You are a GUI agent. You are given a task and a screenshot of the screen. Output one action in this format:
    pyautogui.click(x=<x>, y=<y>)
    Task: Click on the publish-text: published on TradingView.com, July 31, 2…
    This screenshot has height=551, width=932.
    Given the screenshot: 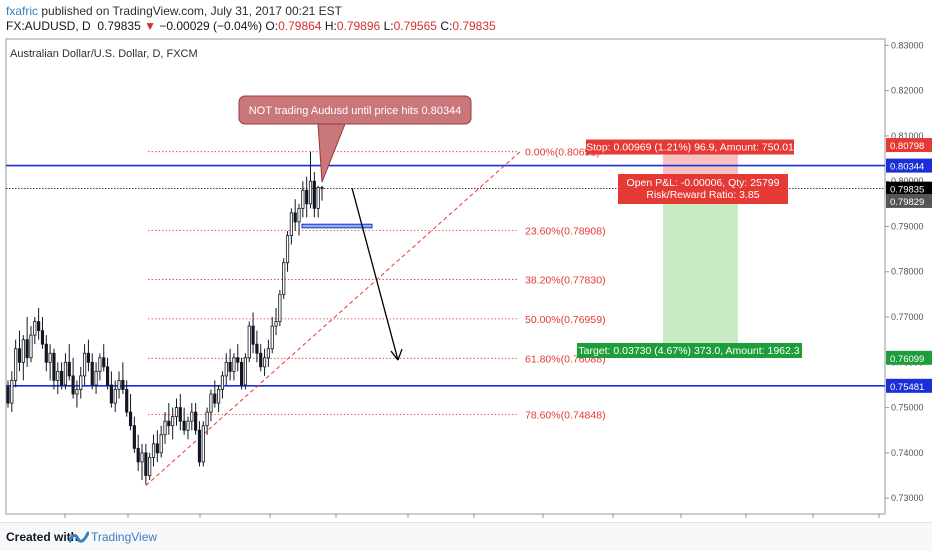 What is the action you would take?
    pyautogui.click(x=190, y=11)
    